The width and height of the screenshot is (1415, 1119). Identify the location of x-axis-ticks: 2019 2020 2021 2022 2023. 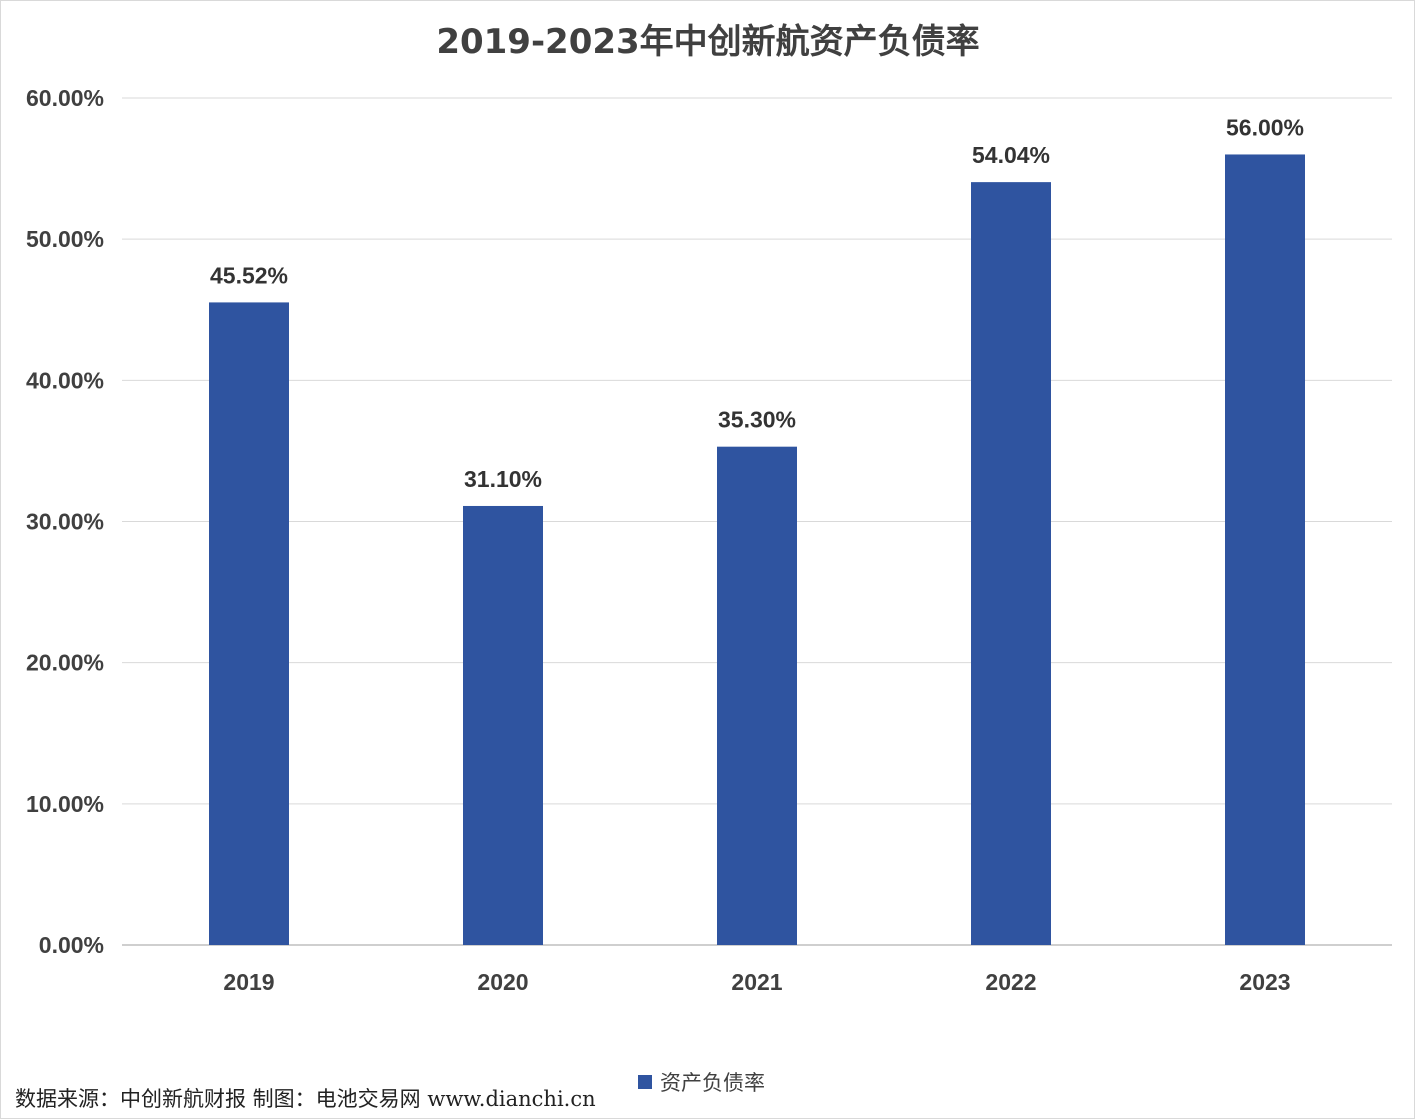
(756, 982).